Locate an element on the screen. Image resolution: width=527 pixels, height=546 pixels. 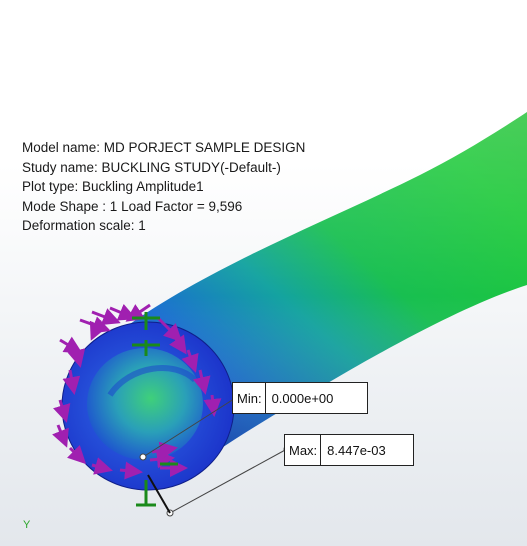
max-probe-label: Max: 8.447e-03 is located at coordinates (349, 450).